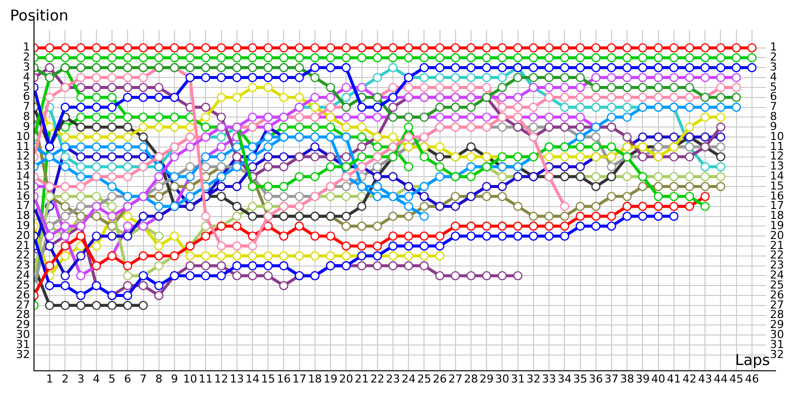 This screenshot has width=800, height=400. Describe the element at coordinates (143, 379) in the screenshot. I see `x-tick-label: 7` at that location.